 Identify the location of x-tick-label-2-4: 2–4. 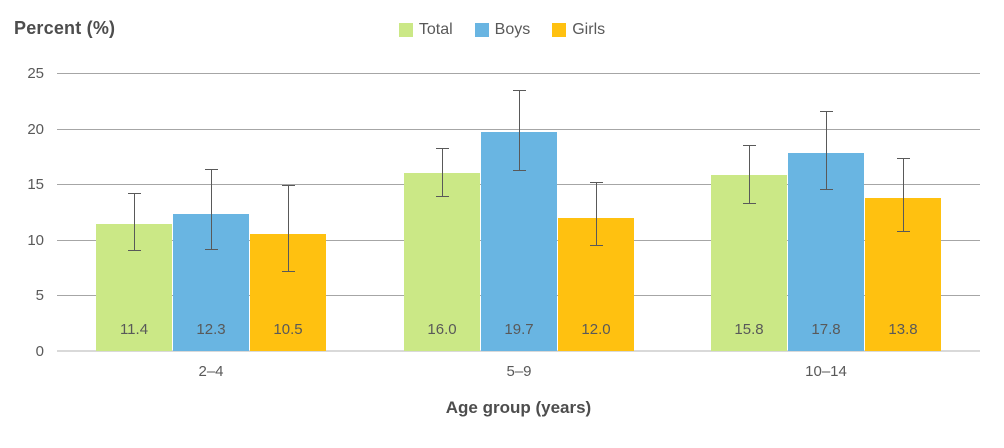
(211, 371).